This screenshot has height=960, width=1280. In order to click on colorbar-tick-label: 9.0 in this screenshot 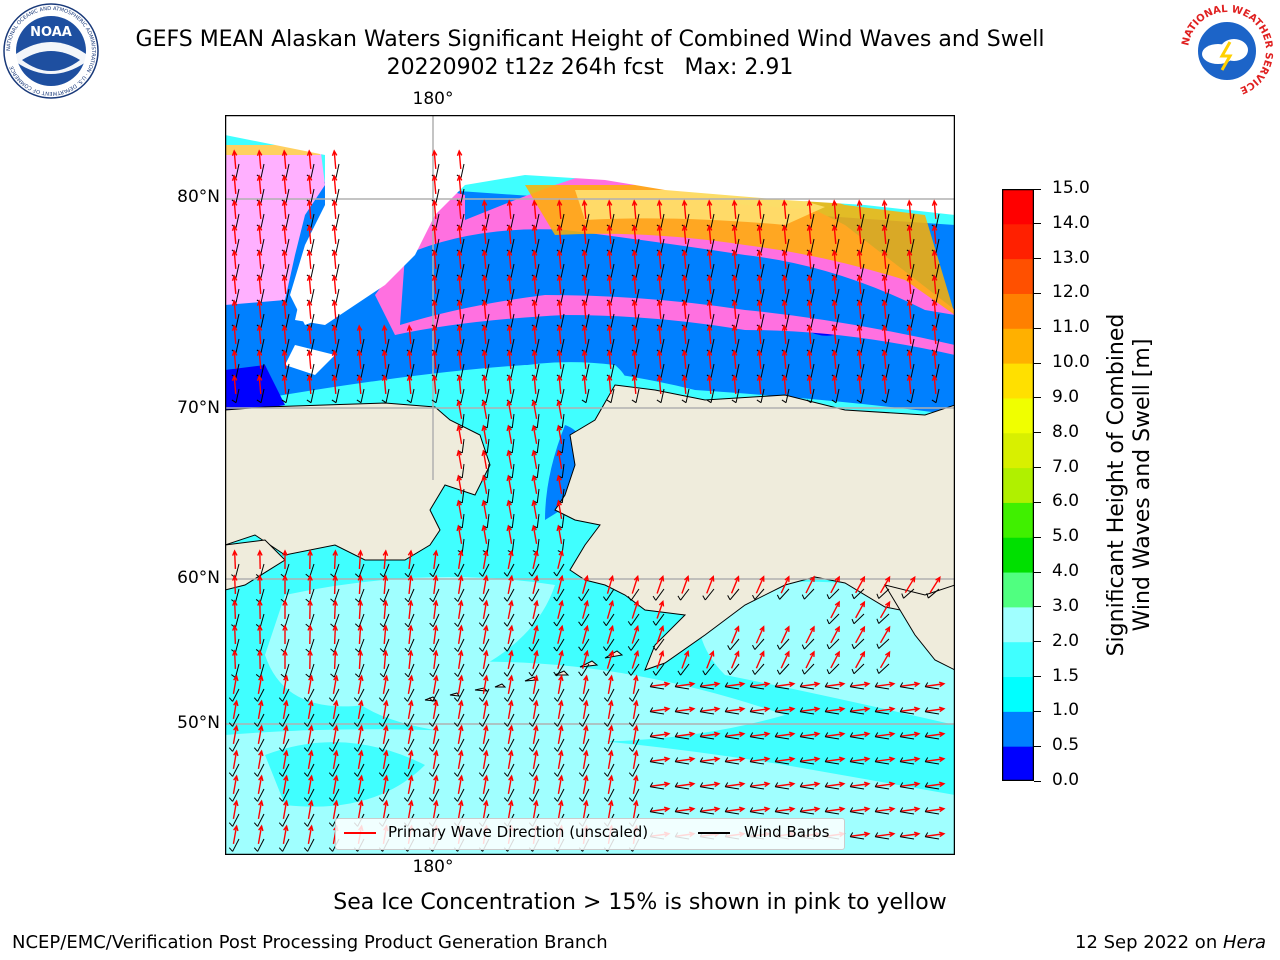, I will do `click(1066, 396)`.